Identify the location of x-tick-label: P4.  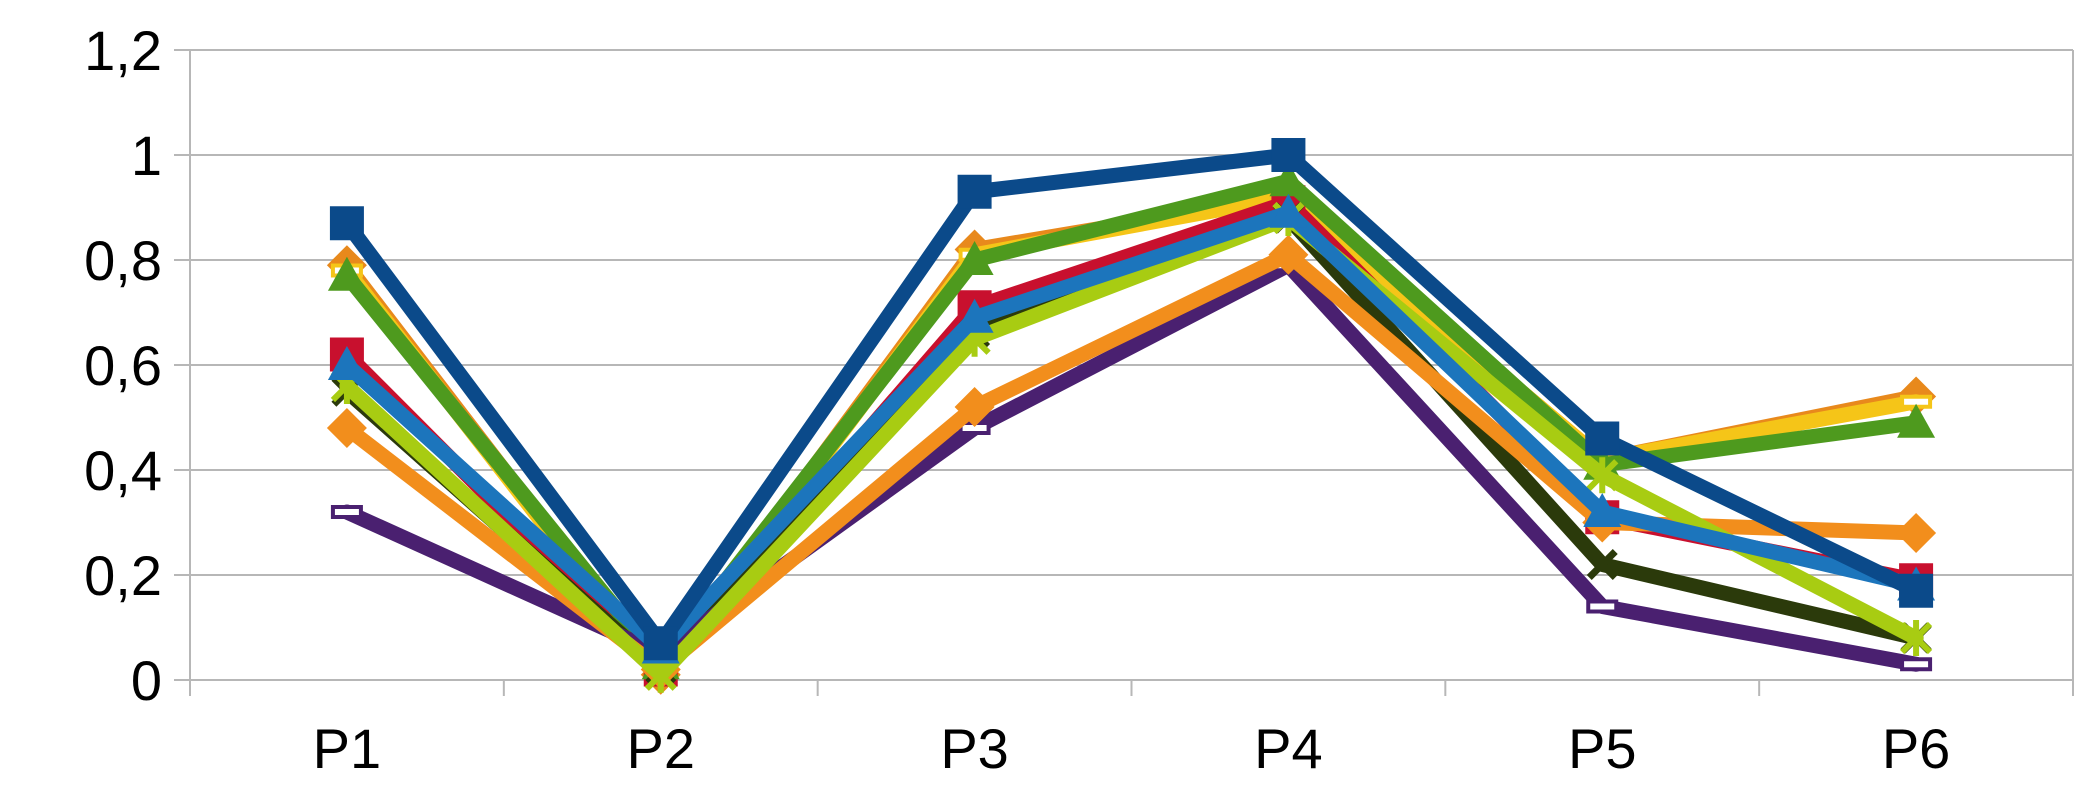
(1288, 748).